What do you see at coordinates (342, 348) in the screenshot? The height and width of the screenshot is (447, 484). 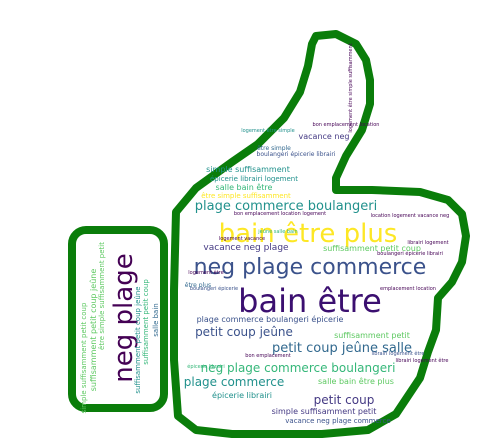 I see `cloud-word: petit coup jeûne salle` at bounding box center [342, 348].